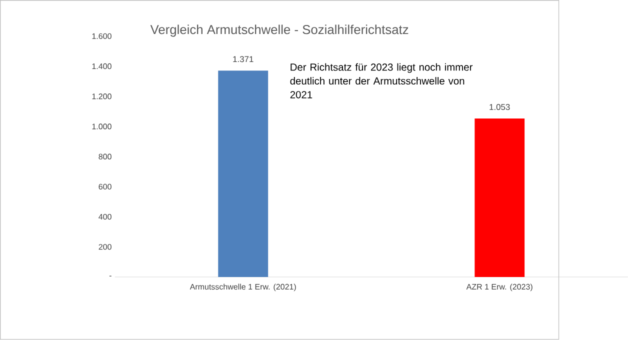  Describe the element at coordinates (105, 217) in the screenshot. I see `y-tick-label: 400` at that location.